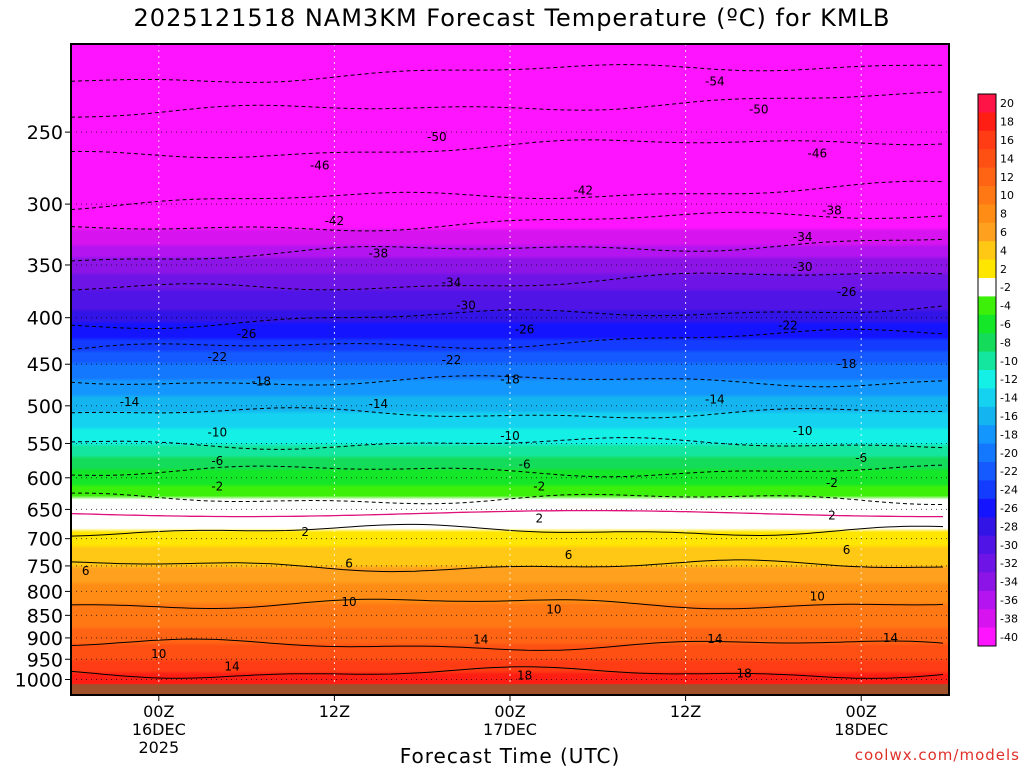 This screenshot has height=768, width=1024. I want to click on colorbar-label: -14, so click(1009, 398).